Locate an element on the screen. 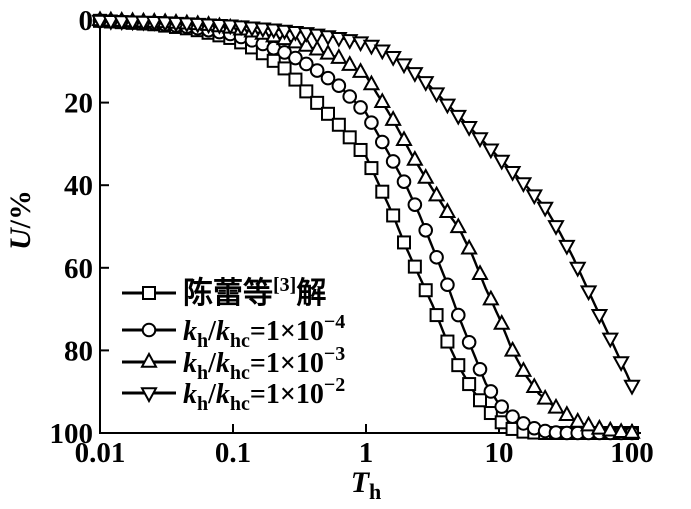  x-tick-label: 10 is located at coordinates (499, 453).